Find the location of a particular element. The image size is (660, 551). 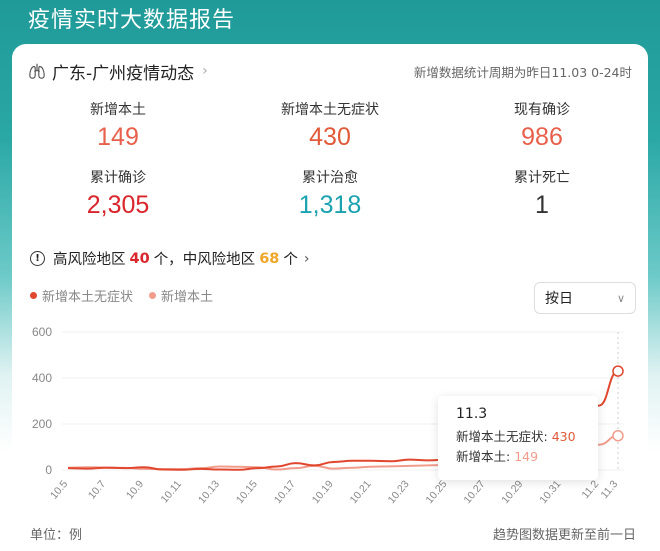

legend-label: 新增本土无症状 is located at coordinates (88, 297).